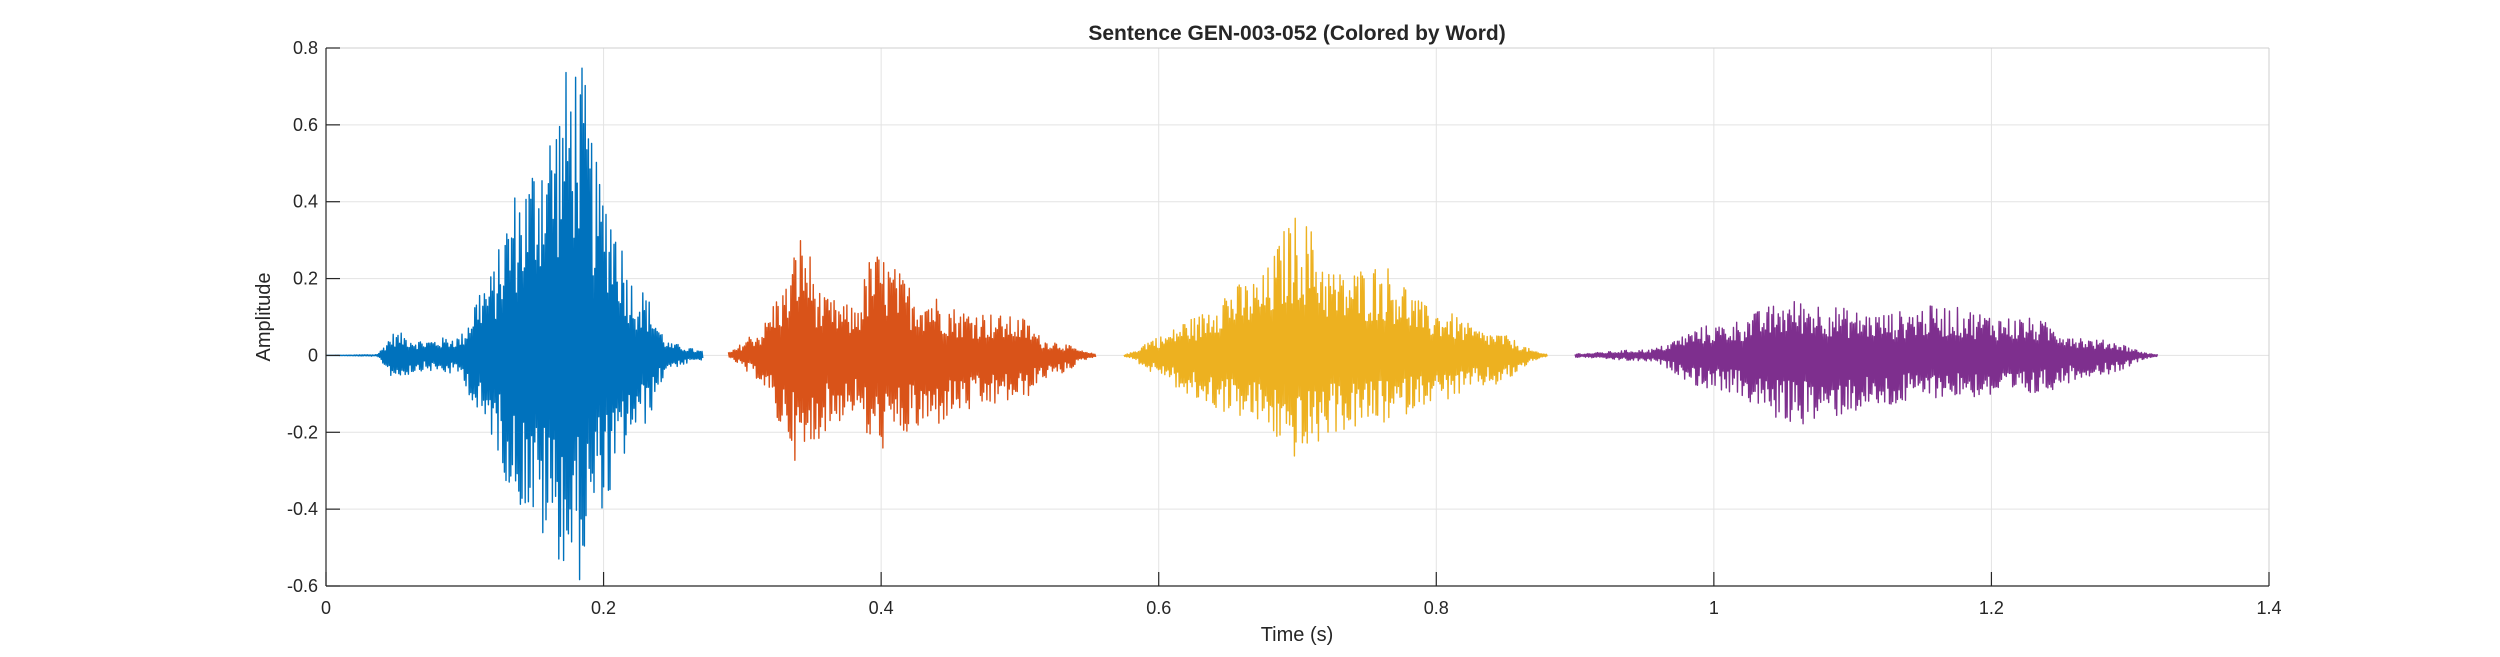  I want to click on x-tick-label: 1.4, so click(2268, 608).